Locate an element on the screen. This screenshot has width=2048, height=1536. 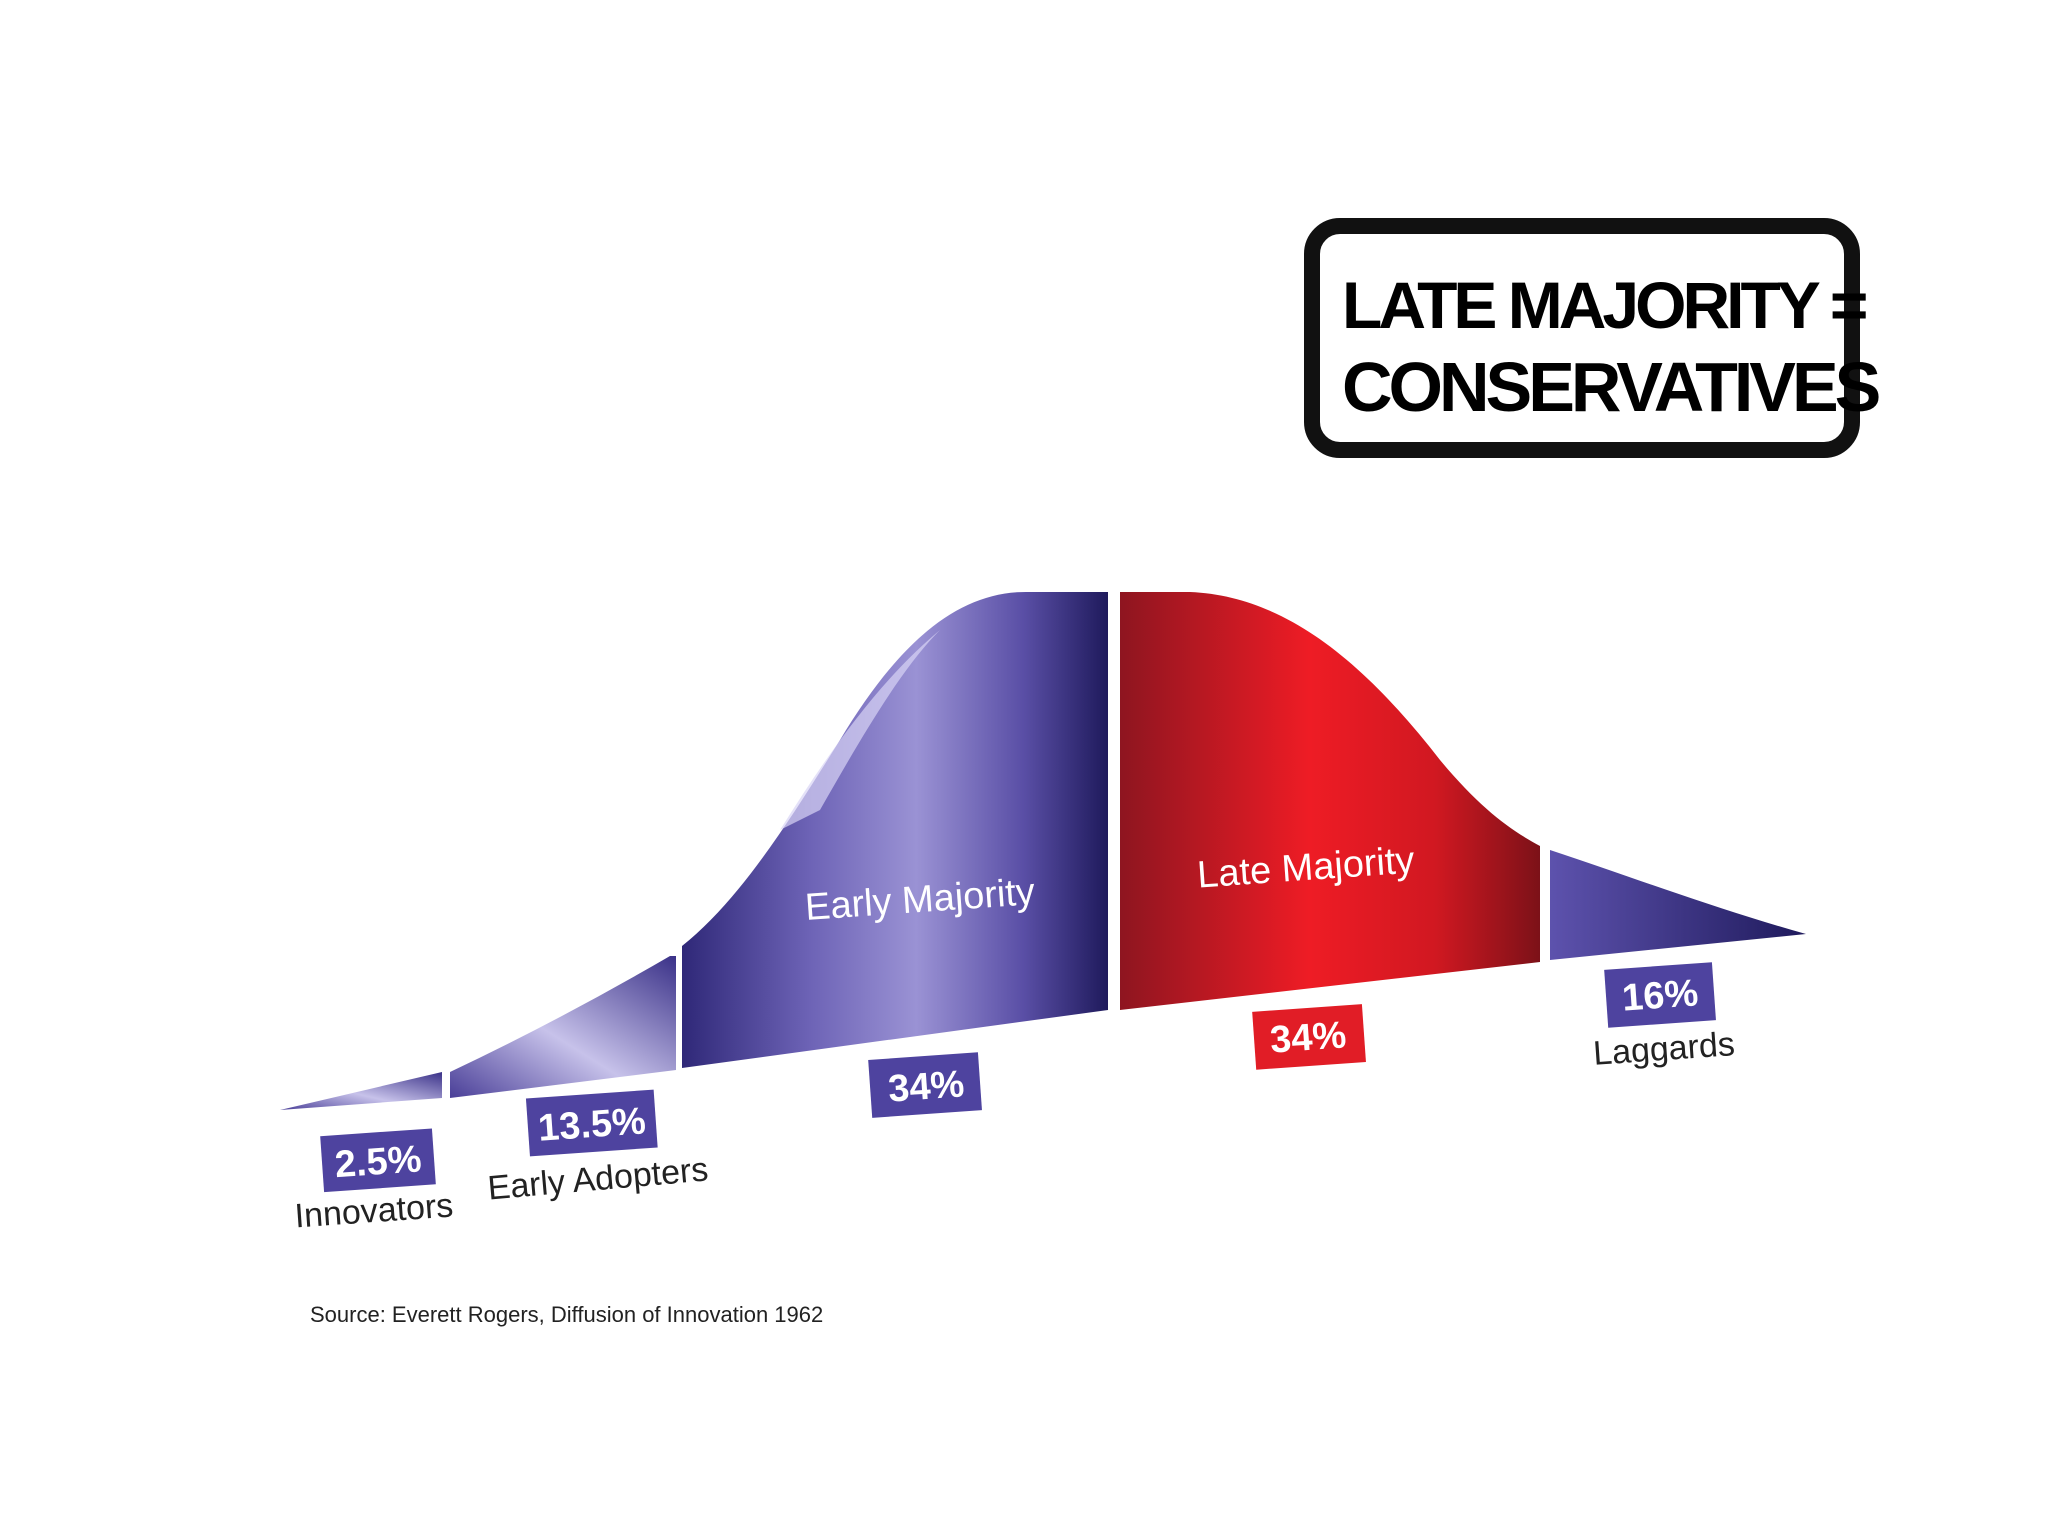
cat-early-adopters: Early Adopters is located at coordinates (598, 1178).